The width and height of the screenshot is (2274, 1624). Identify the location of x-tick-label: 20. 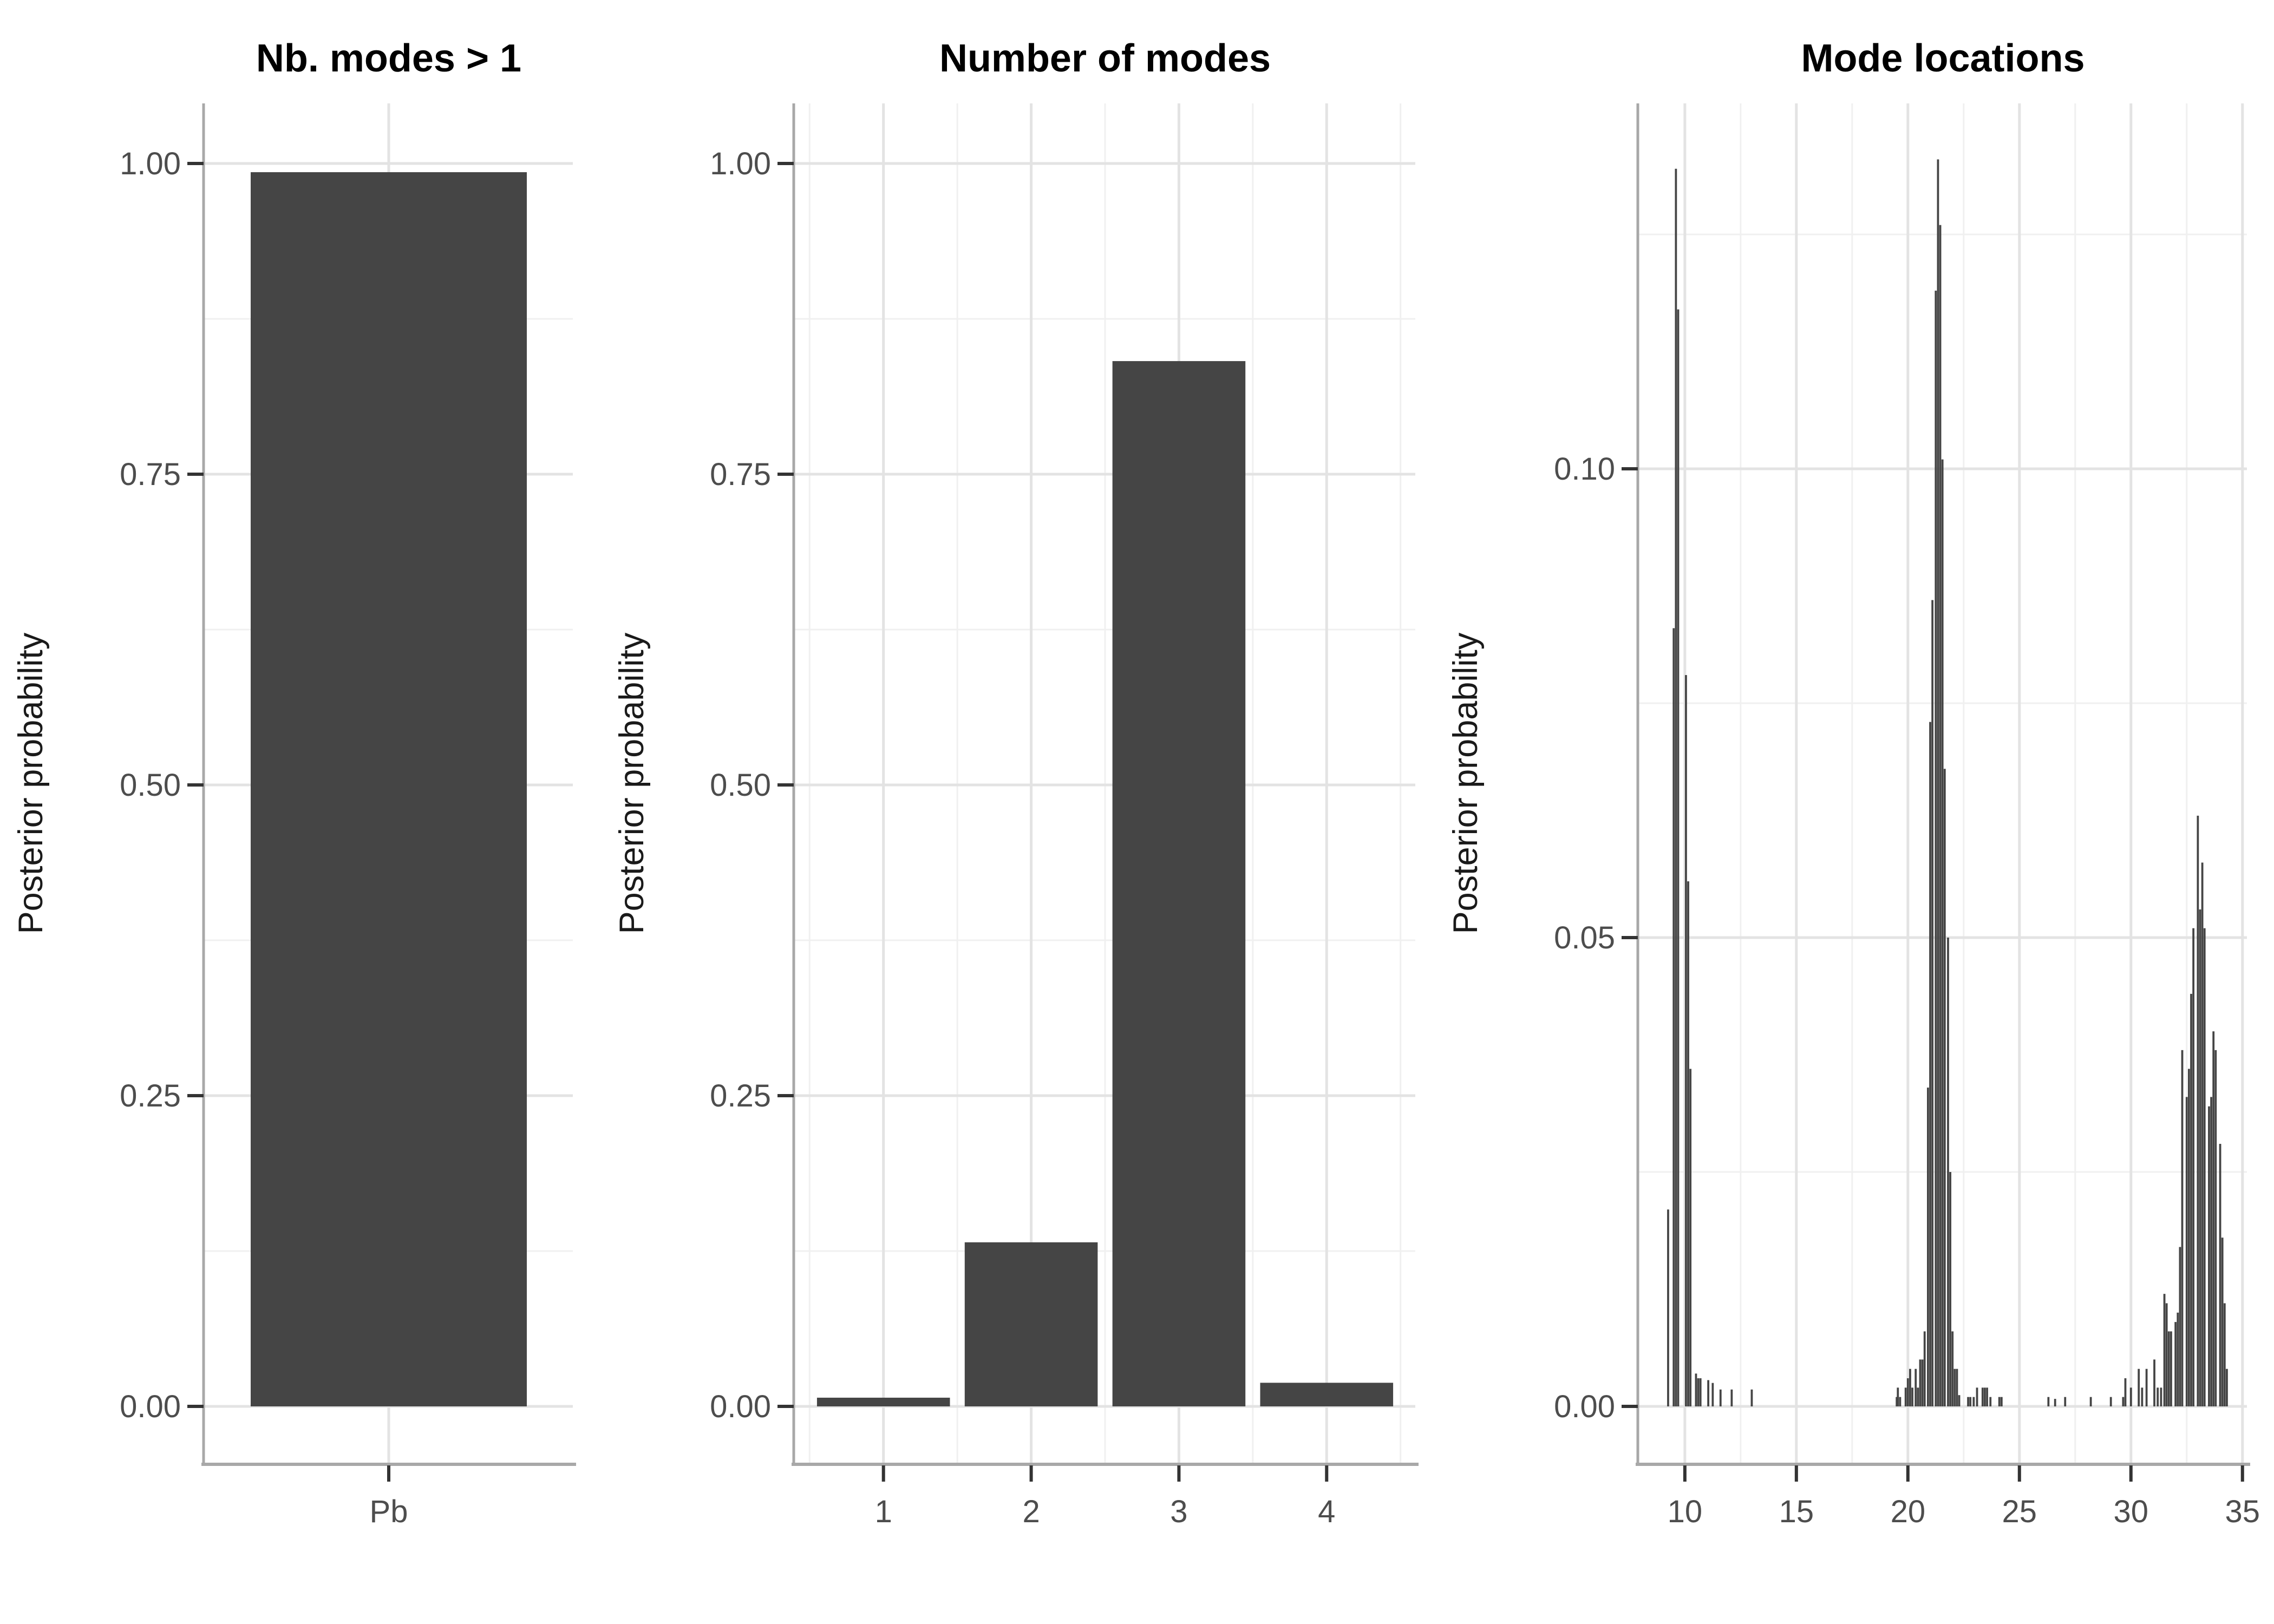
(1909, 1512).